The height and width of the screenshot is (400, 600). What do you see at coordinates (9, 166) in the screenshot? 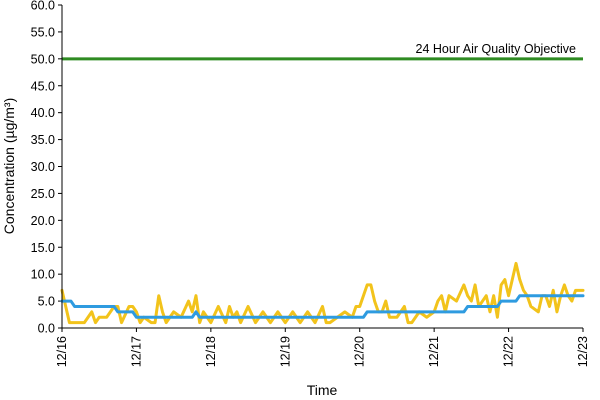
I see `y-axis-title: Concentration (µg/m³)` at bounding box center [9, 166].